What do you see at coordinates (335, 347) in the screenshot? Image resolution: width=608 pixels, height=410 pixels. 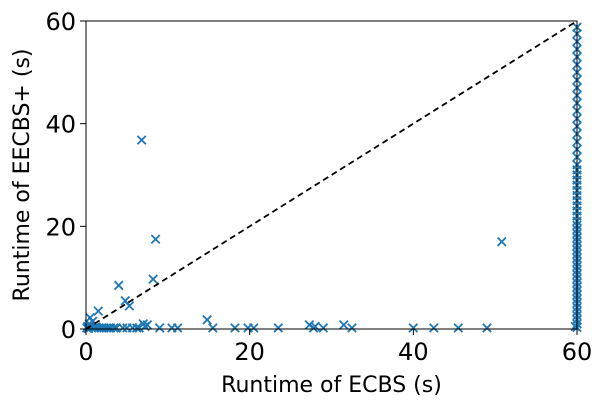 I see `x-axis-ticks: 0 20 40 60` at bounding box center [335, 347].